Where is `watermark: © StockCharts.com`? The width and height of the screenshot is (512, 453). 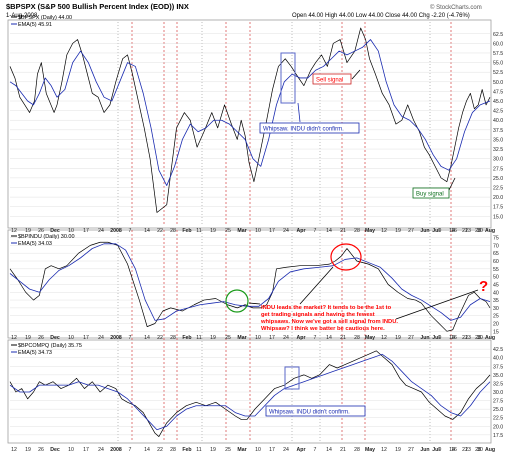
watermark: © StockCharts.com is located at coordinates (456, 7).